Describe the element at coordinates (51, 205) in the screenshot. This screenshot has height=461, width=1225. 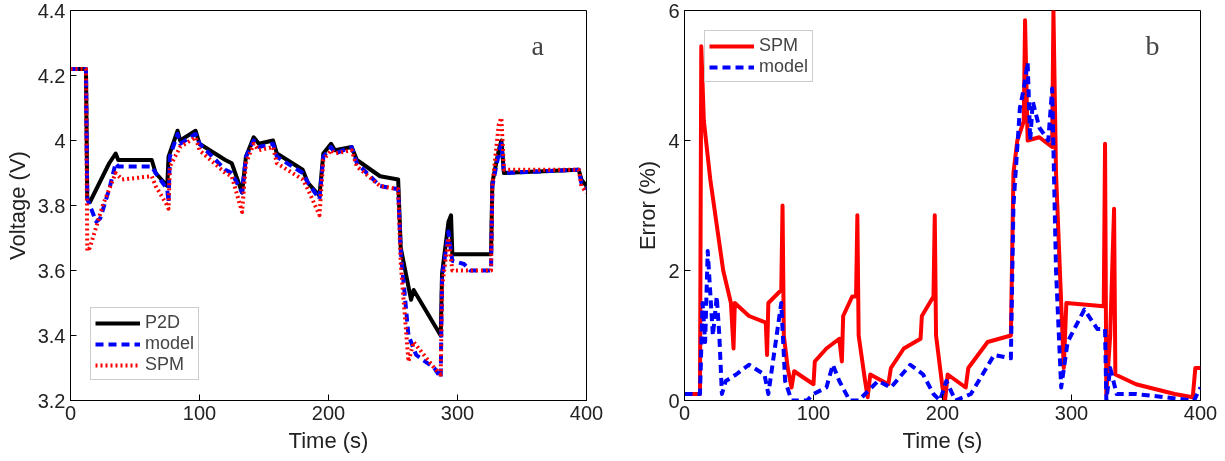
I see `y-tick-label: 3.8` at that location.